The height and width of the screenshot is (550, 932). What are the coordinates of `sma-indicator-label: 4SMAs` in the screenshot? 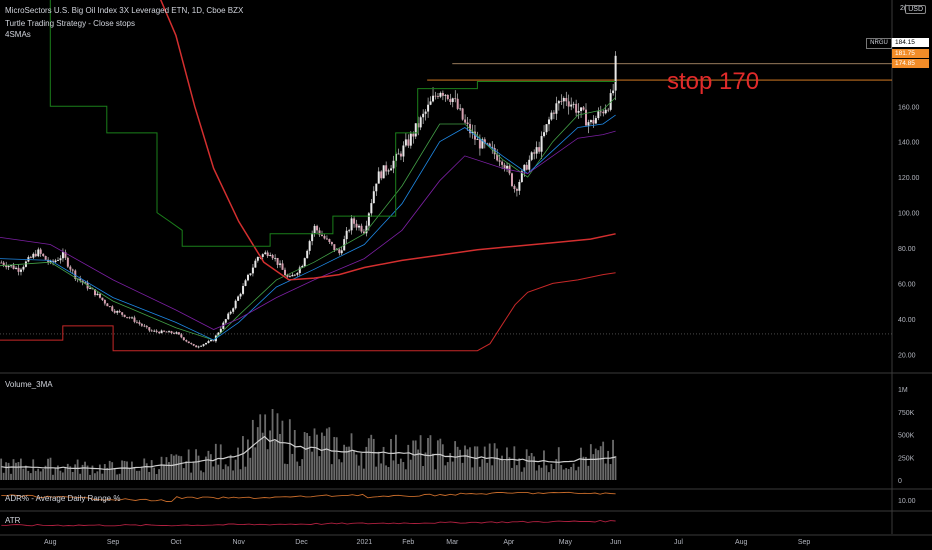 It's located at (18, 34).